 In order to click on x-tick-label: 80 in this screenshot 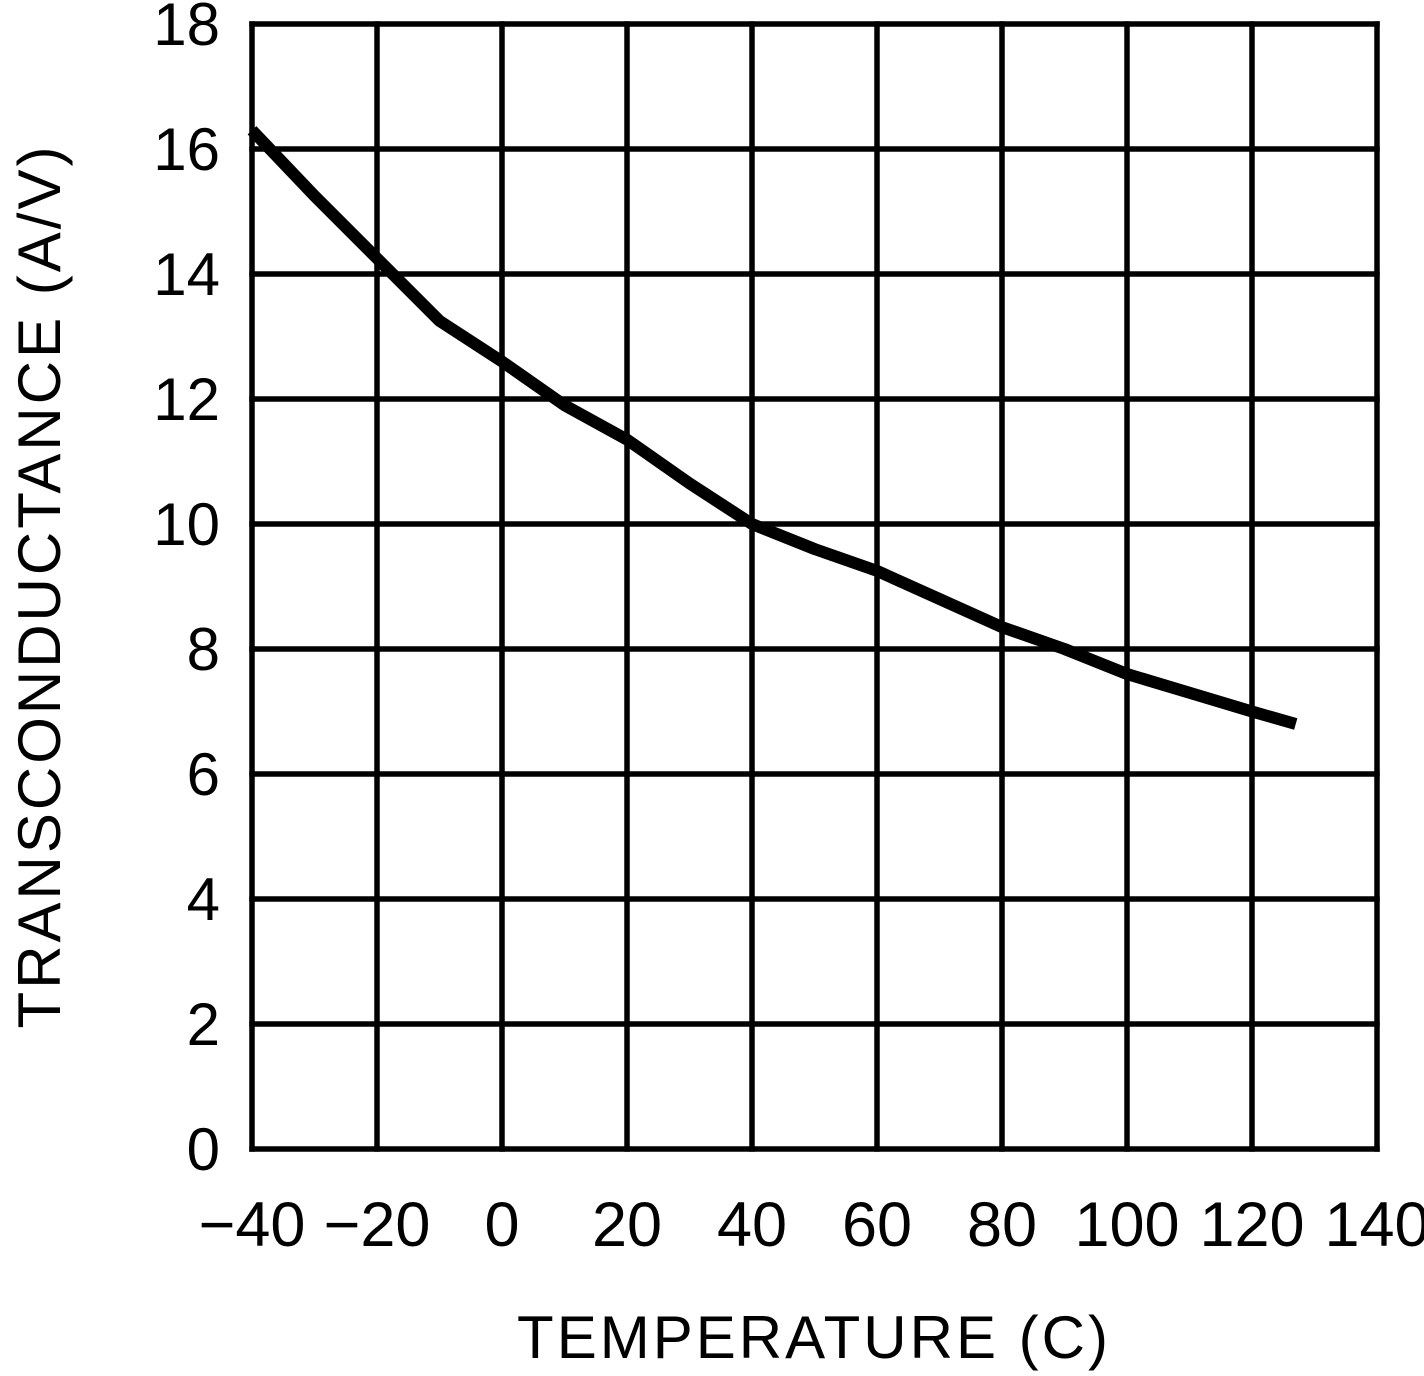, I will do `click(1002, 1225)`.